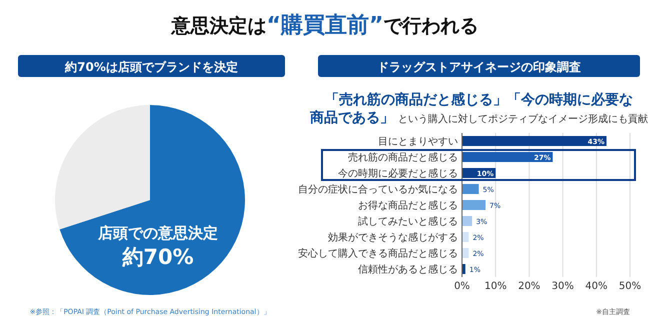 The image size is (650, 326). Describe the element at coordinates (462, 286) in the screenshot. I see `x-tick-label: 0%` at that location.